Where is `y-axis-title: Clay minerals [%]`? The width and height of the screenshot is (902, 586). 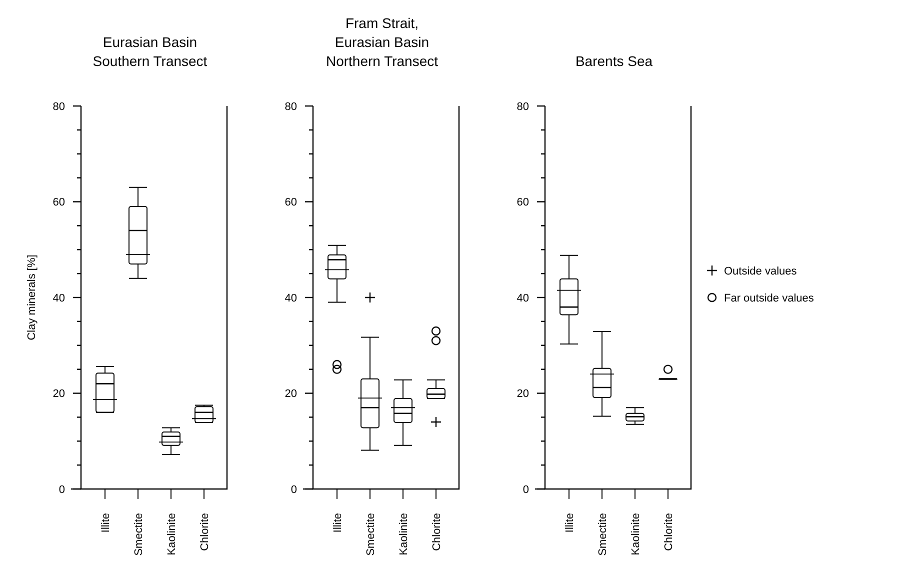 y-axis-title: Clay minerals [%] is located at coordinates (32, 297).